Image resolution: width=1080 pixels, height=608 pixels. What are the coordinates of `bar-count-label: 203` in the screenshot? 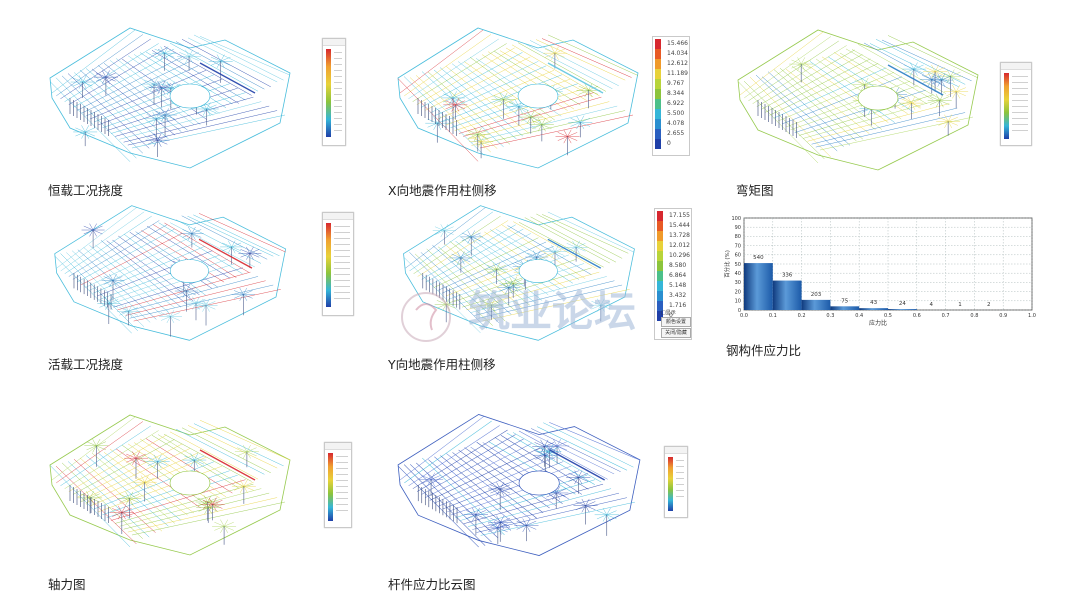 It's located at (816, 295).